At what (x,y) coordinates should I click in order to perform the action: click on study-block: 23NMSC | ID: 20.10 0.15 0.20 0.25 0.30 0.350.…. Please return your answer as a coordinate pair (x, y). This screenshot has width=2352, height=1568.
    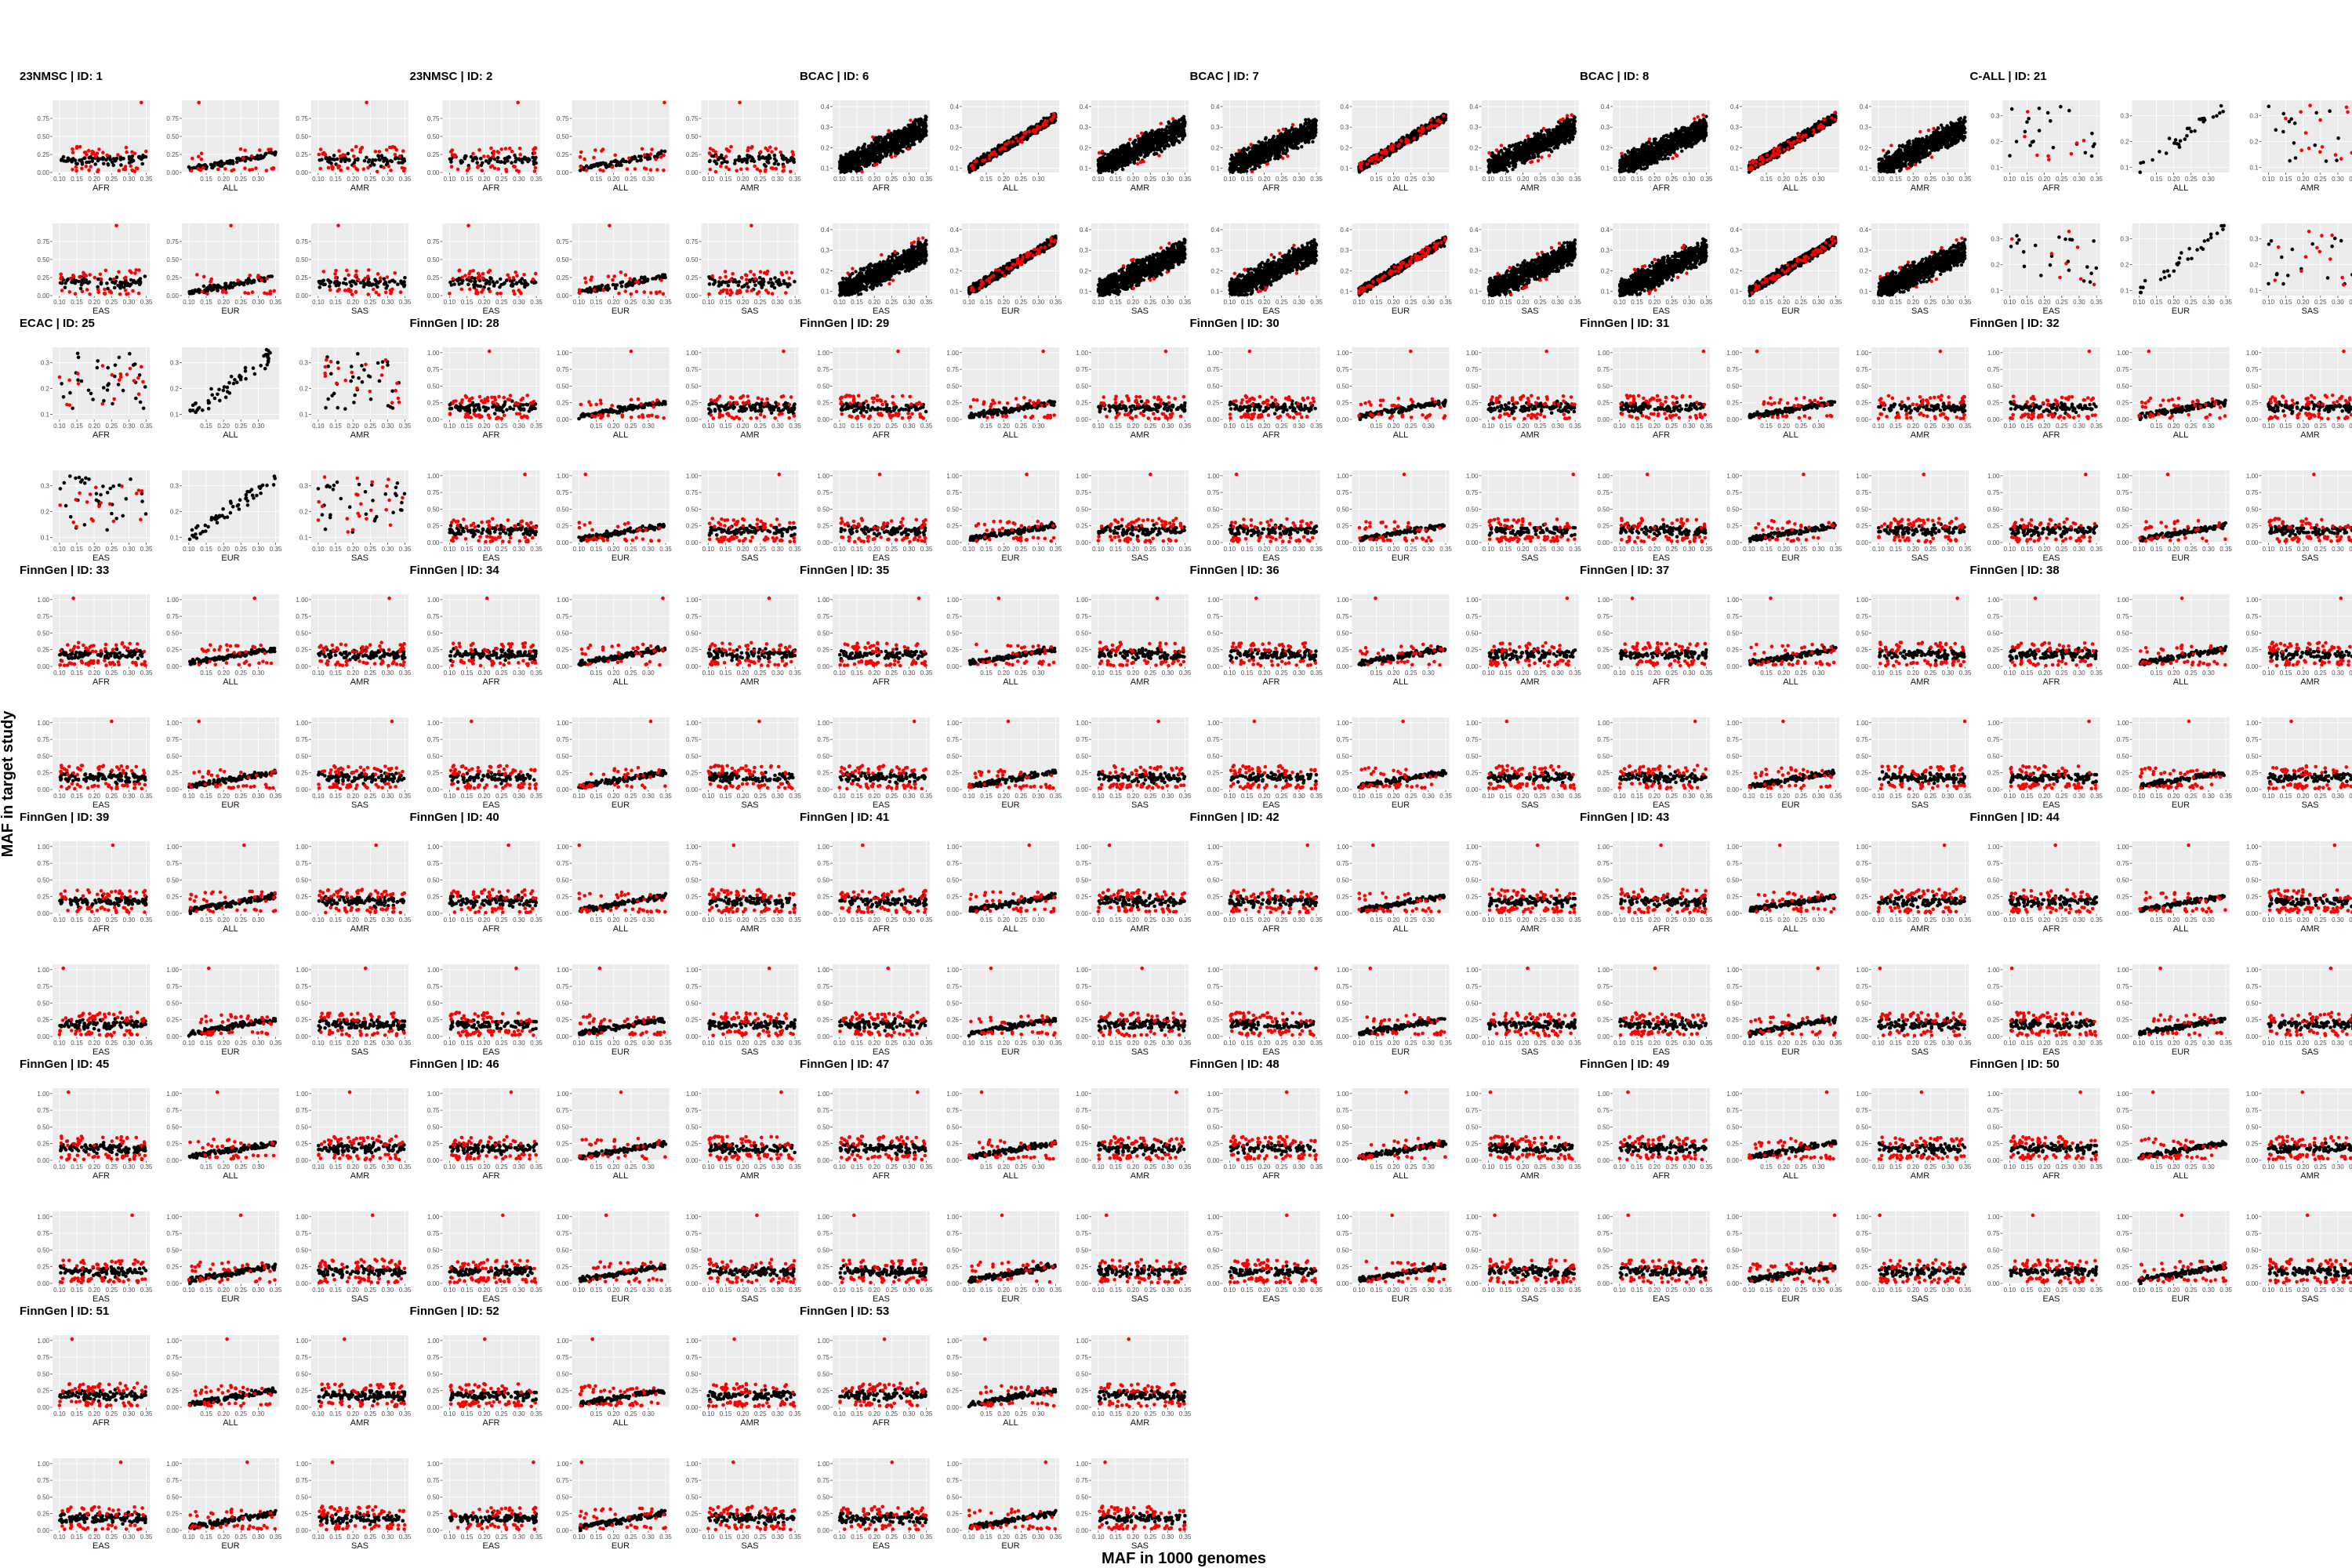
    Looking at the image, I should click on (606, 193).